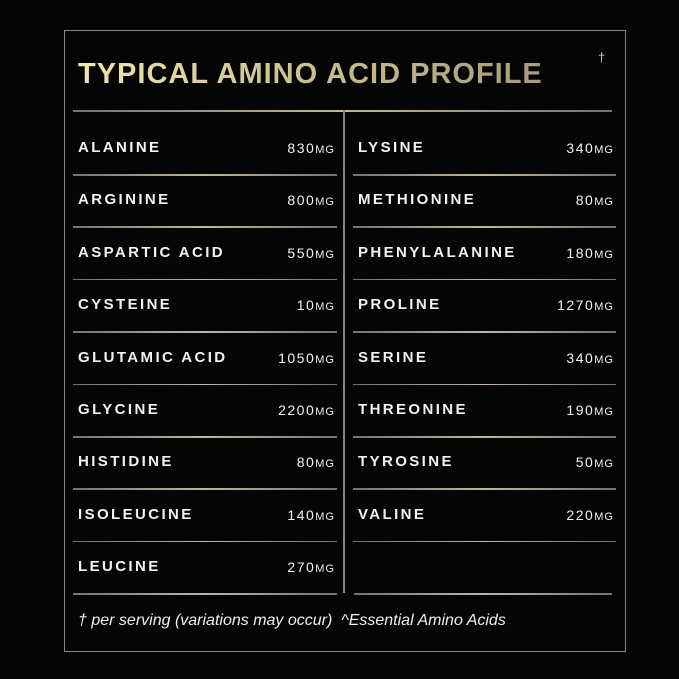  What do you see at coordinates (486, 462) in the screenshot?
I see `table-row: TYROSINE 50MG` at bounding box center [486, 462].